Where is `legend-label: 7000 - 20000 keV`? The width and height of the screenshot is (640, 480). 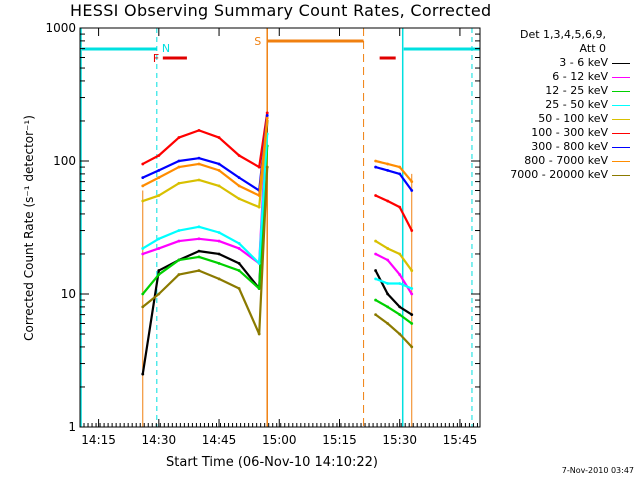
legend-label: 7000 - 20000 keV is located at coordinates (559, 174).